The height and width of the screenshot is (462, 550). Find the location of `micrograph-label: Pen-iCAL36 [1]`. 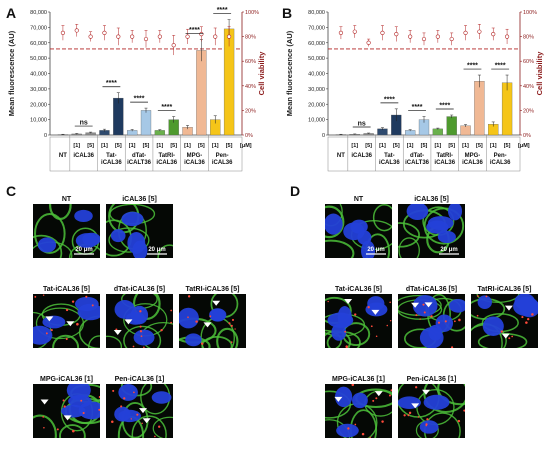

micrograph-label: Pen-iCAL36 [1] is located at coordinates (432, 379).